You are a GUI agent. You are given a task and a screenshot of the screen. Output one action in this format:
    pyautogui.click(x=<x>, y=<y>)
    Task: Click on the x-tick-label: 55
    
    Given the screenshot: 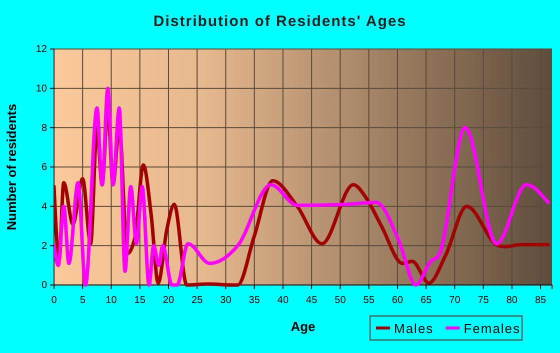 What is the action you would take?
    pyautogui.click(x=369, y=300)
    